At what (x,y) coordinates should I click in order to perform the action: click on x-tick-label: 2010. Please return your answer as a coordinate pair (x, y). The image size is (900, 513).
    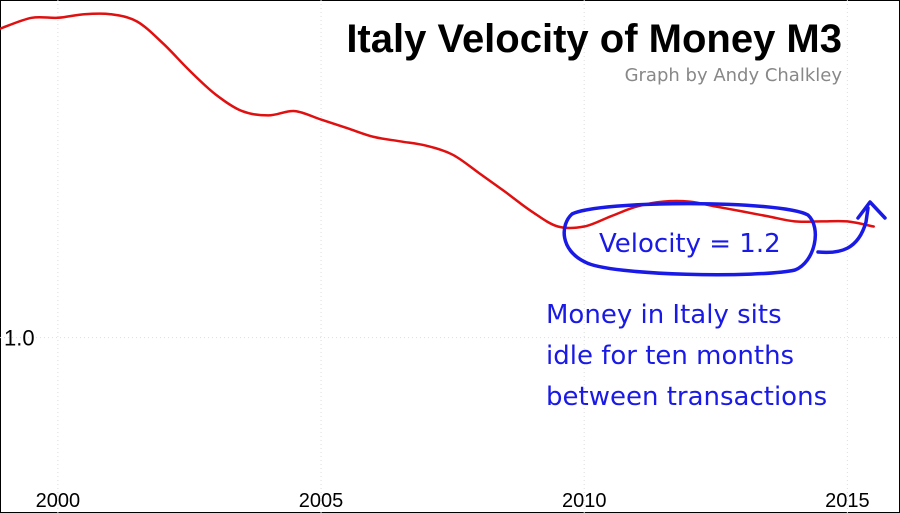
    Looking at the image, I should click on (584, 501).